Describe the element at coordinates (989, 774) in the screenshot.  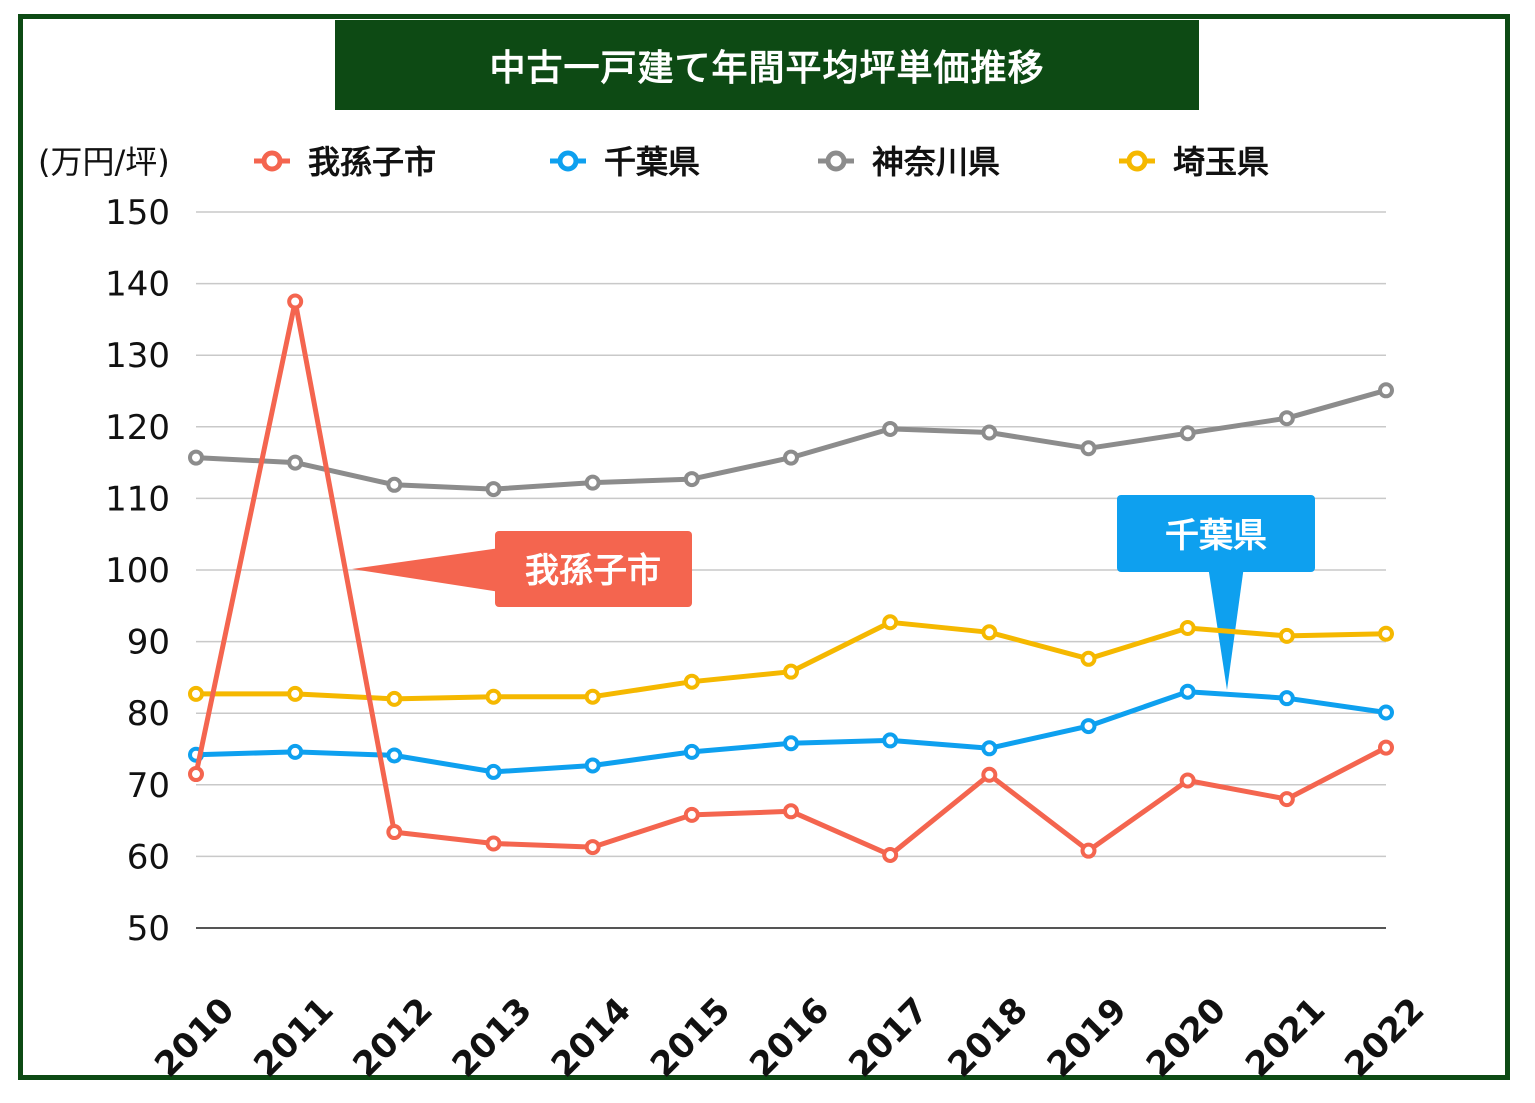
I see `data-point-0-2018` at that location.